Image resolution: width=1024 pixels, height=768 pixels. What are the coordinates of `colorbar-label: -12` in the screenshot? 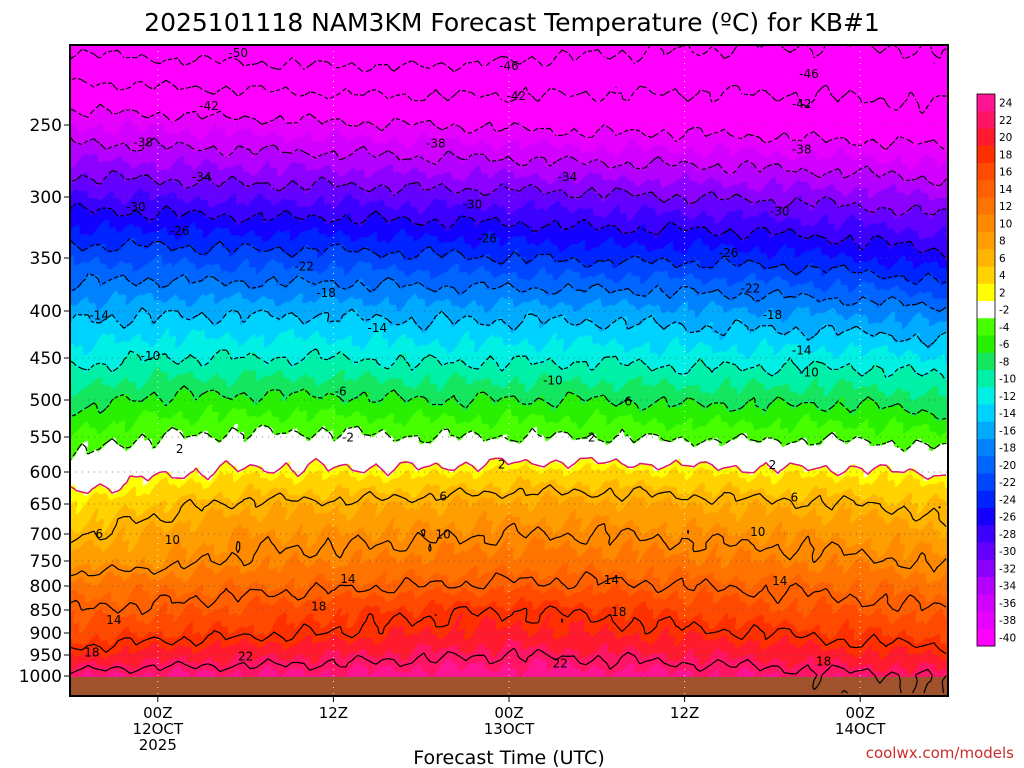 It's located at (1007, 397).